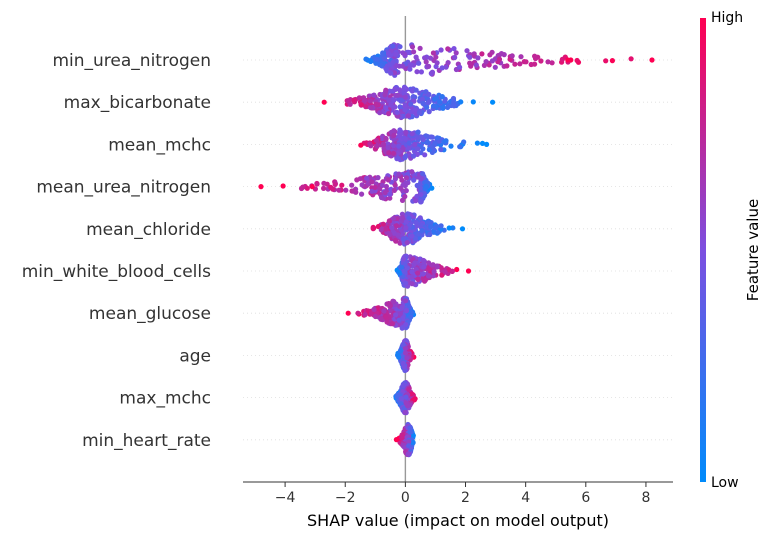  Describe the element at coordinates (458, 493) in the screenshot. I see `x-axis: −4 −2 0 2 4 6 8` at that location.